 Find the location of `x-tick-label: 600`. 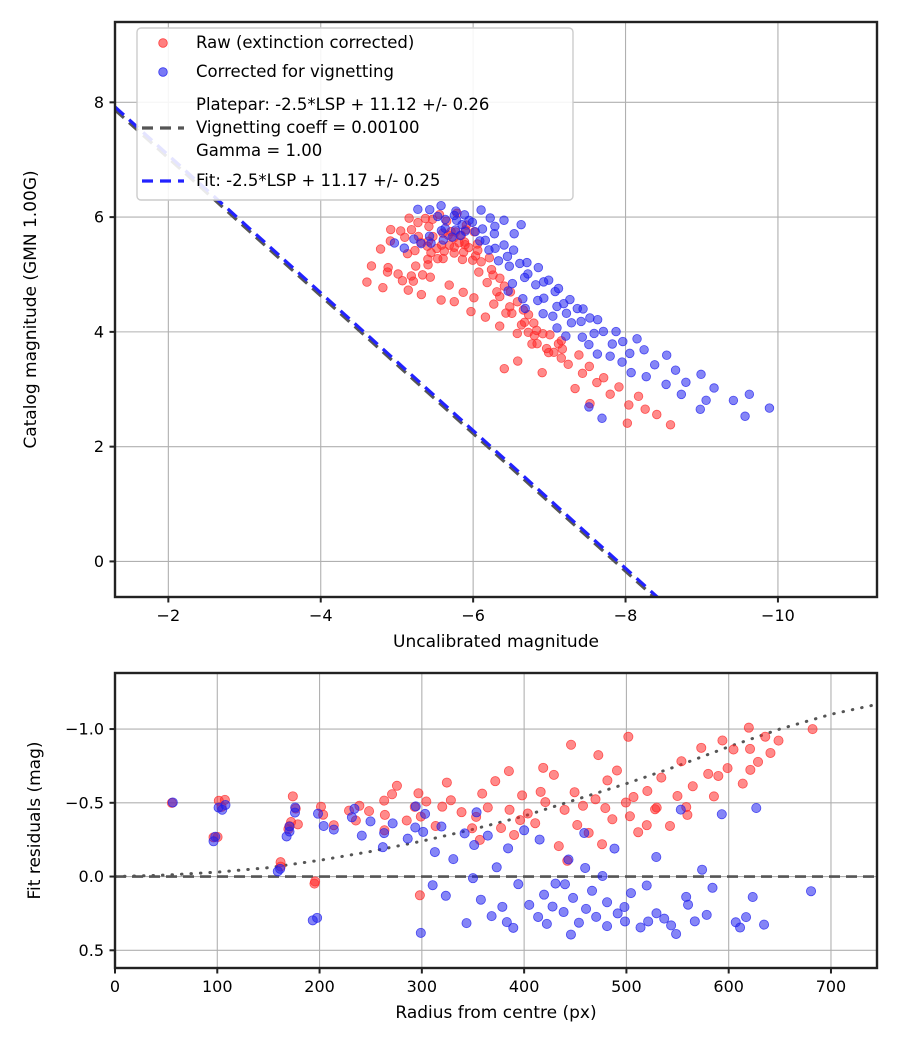

x-tick-label: 600 is located at coordinates (728, 986).